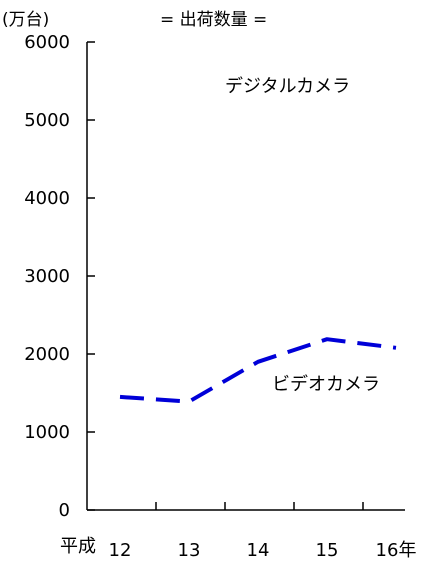 This screenshot has width=424, height=561. What do you see at coordinates (189, 550) in the screenshot?
I see `x-tick-label-1: 13` at bounding box center [189, 550].